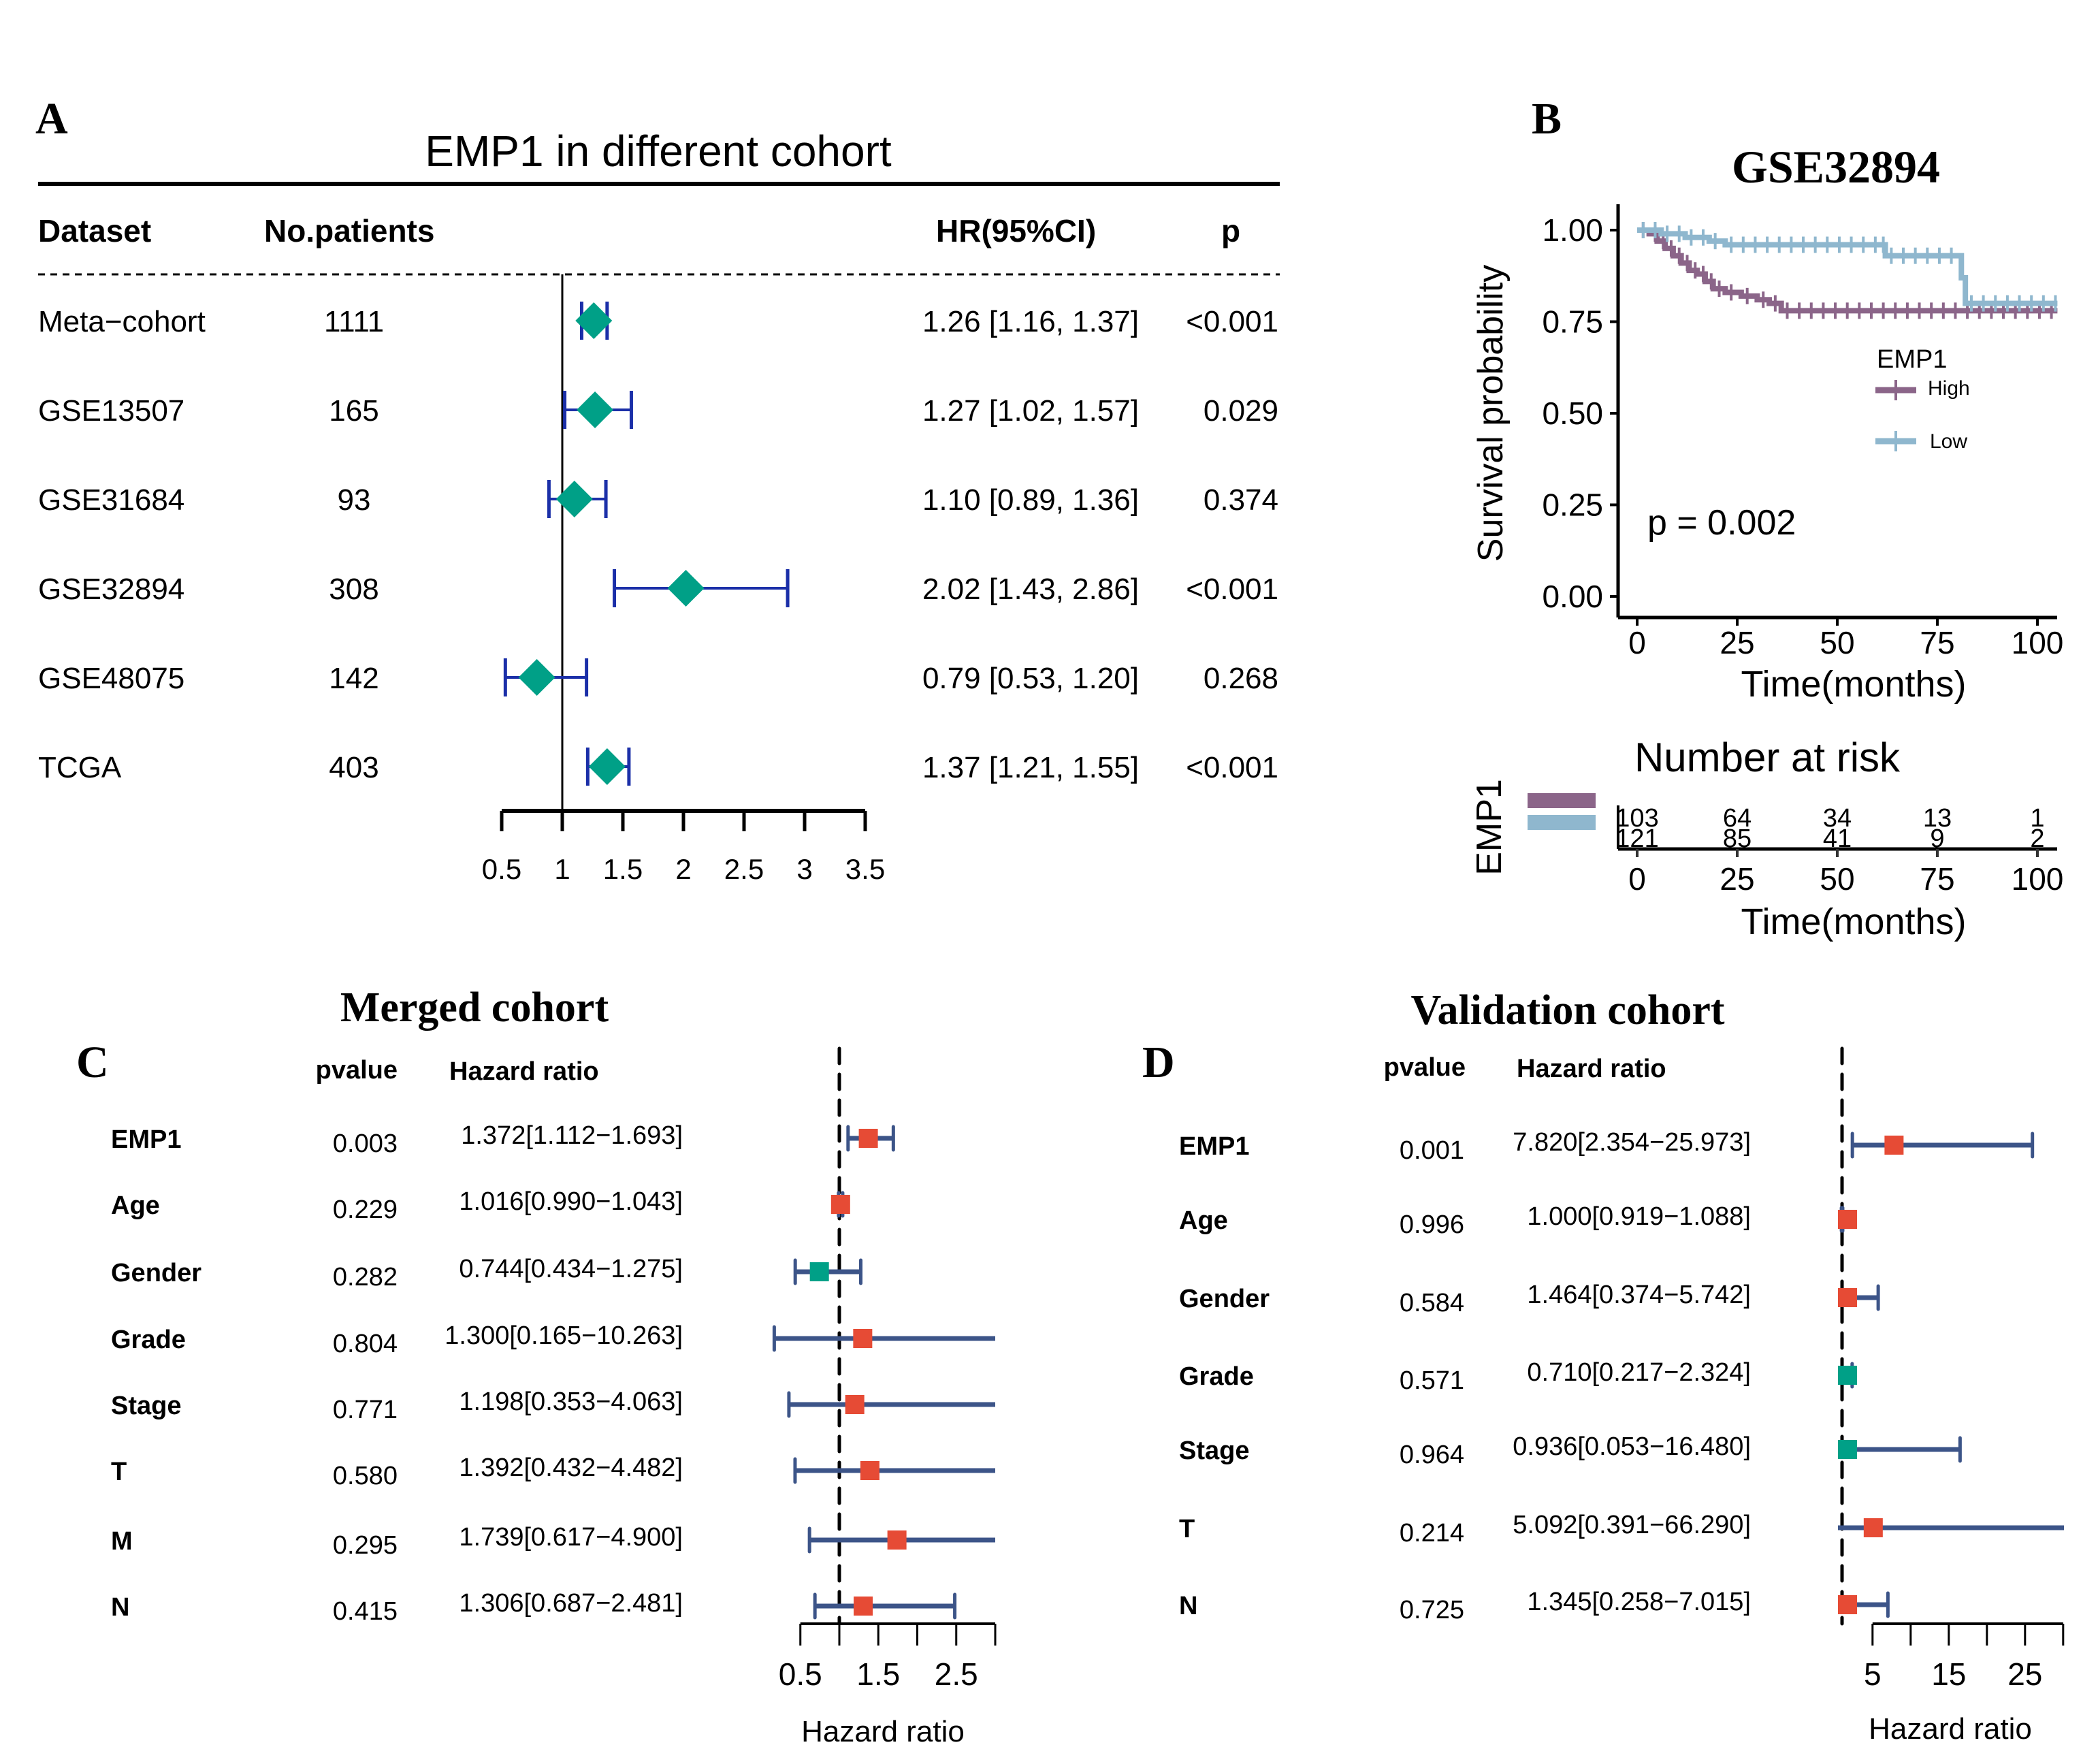 Image resolution: width=2098 pixels, height=1764 pixels. I want to click on pvalue-value: 0.571, so click(1432, 1380).